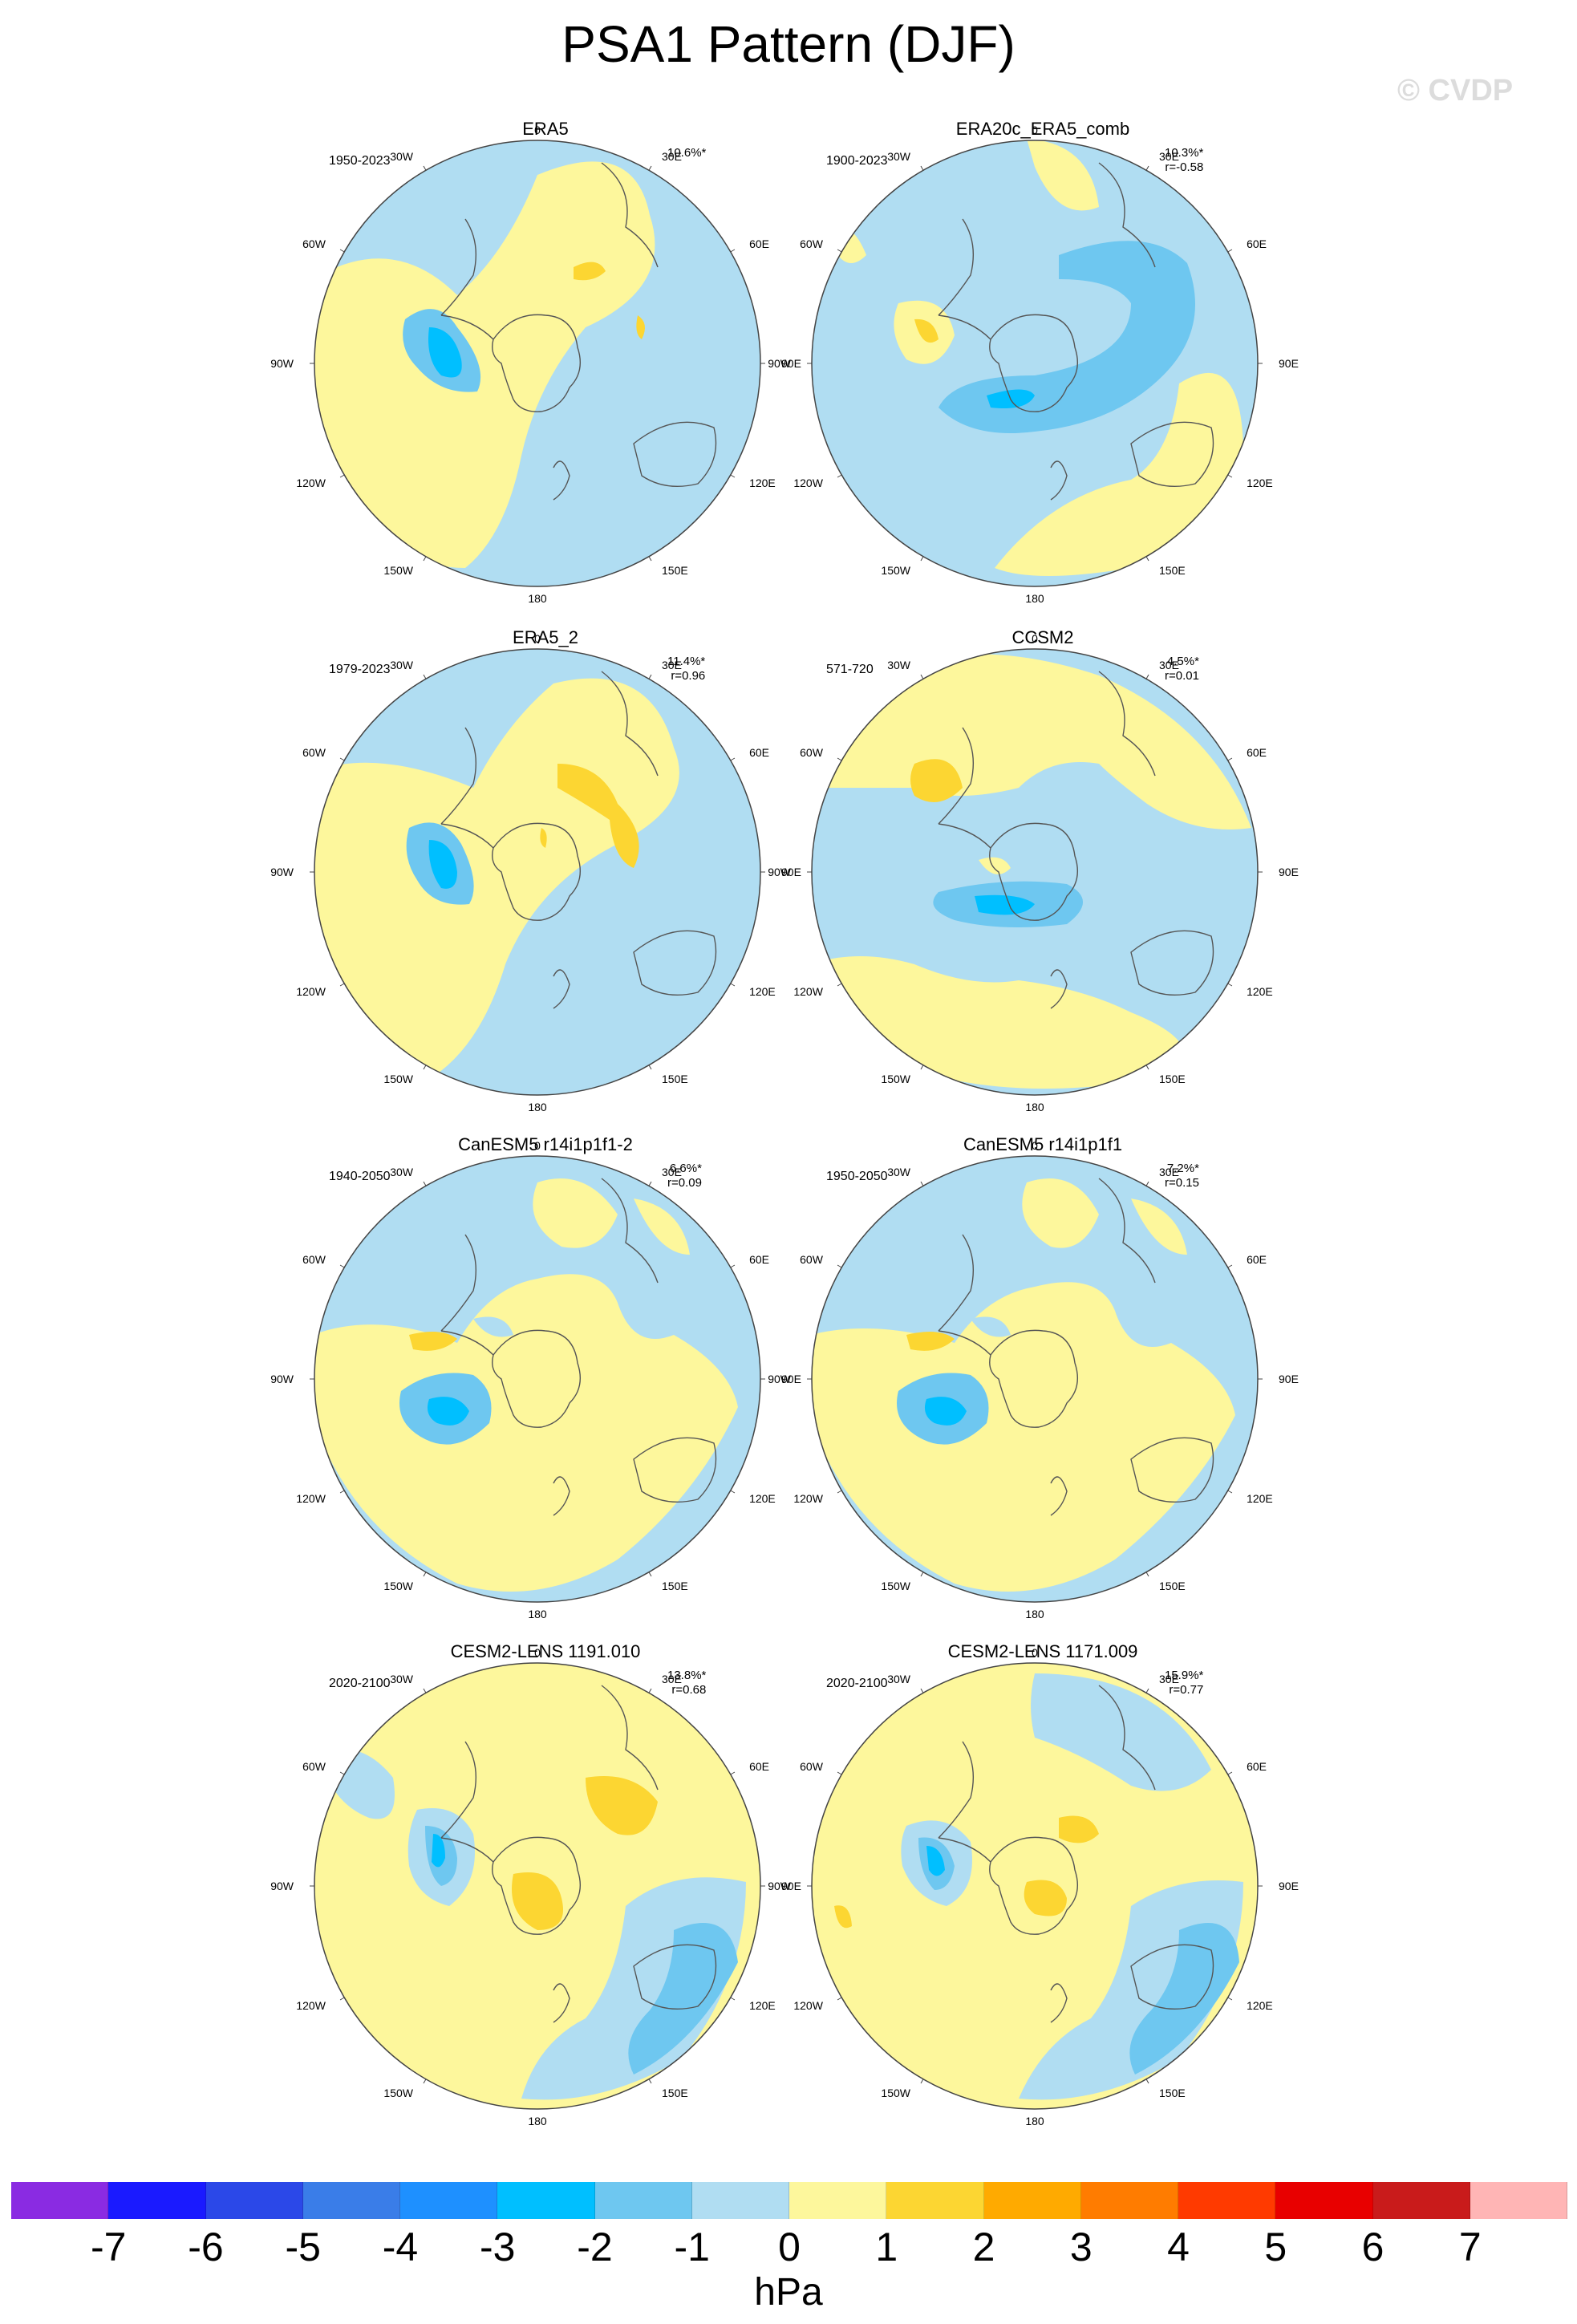  I want to click on colorbar-tick-label: -3, so click(498, 2247).